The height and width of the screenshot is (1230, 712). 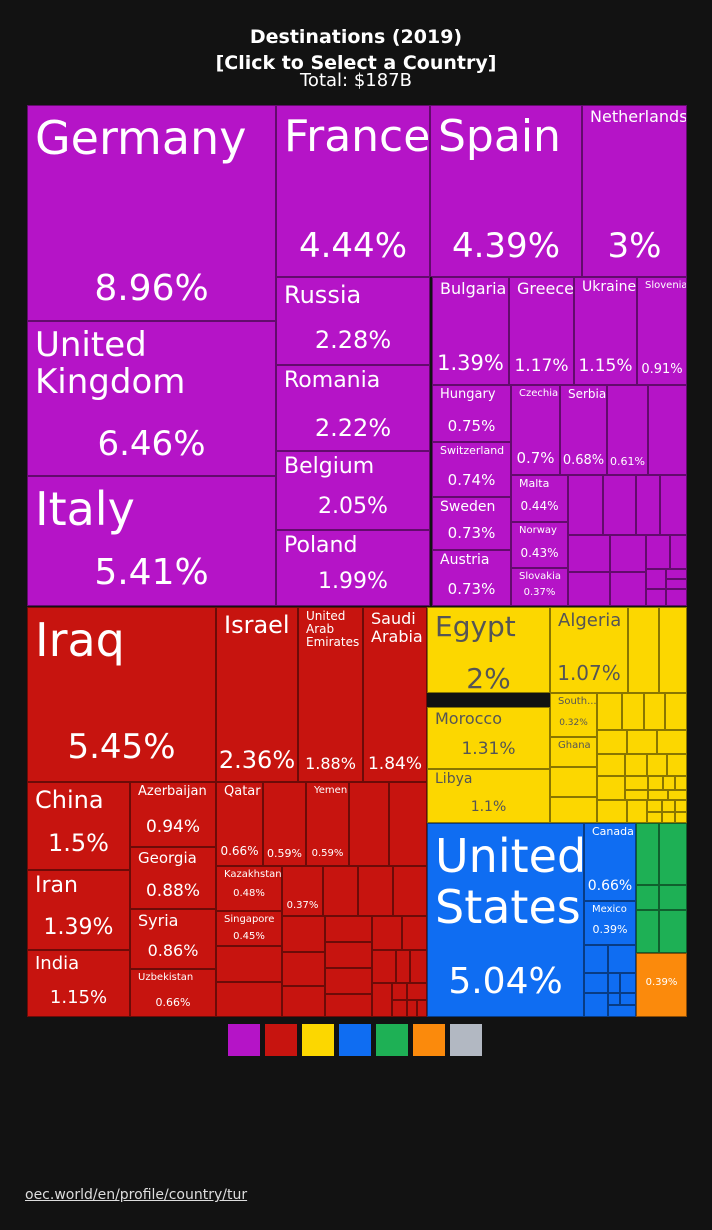 I want to click on tile-bulgaria: Bulgaria 1.39%, so click(x=470, y=331).